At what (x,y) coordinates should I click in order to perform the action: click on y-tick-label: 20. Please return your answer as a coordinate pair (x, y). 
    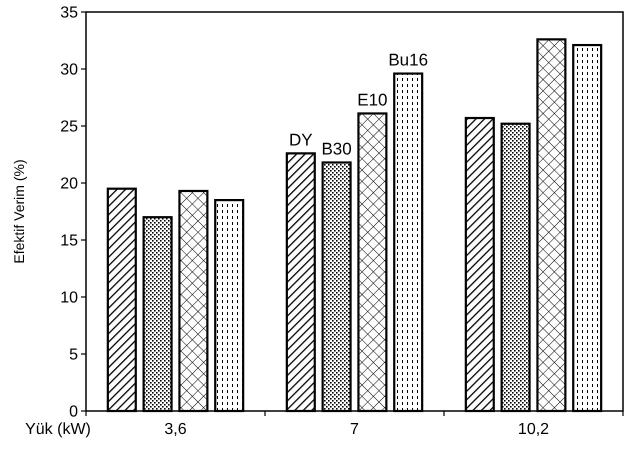
    Looking at the image, I should click on (69, 184).